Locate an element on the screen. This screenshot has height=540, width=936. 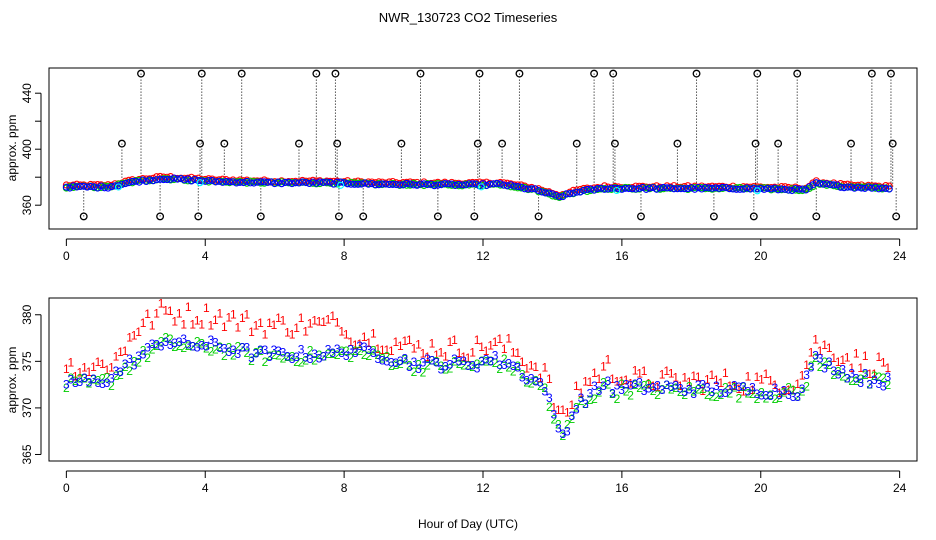
x-tick-label: 16 is located at coordinates (622, 488).